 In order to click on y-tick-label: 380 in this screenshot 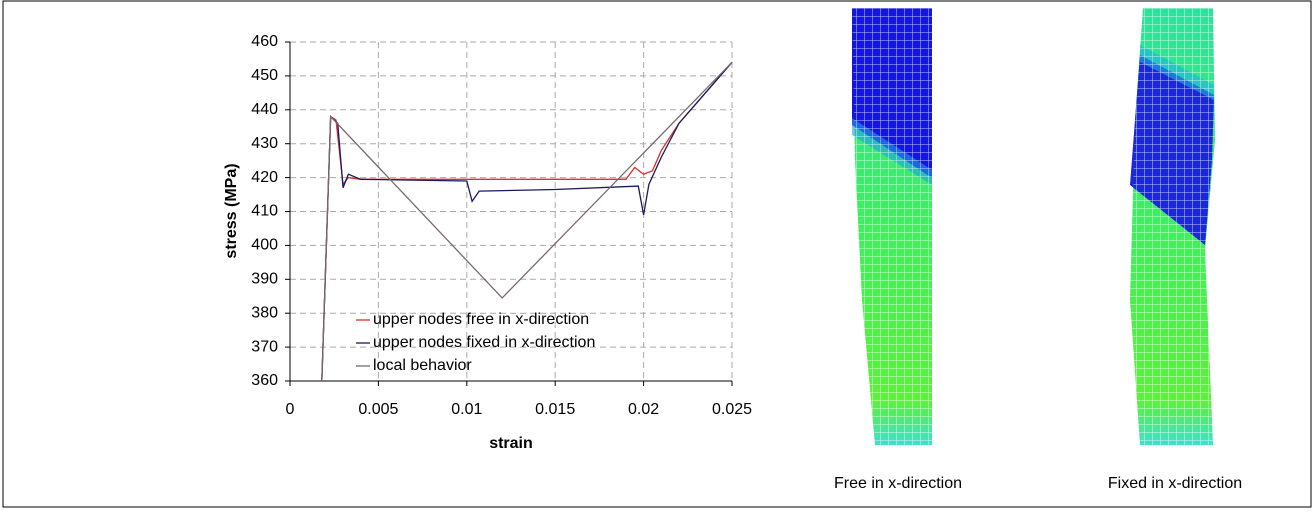, I will do `click(264, 312)`.